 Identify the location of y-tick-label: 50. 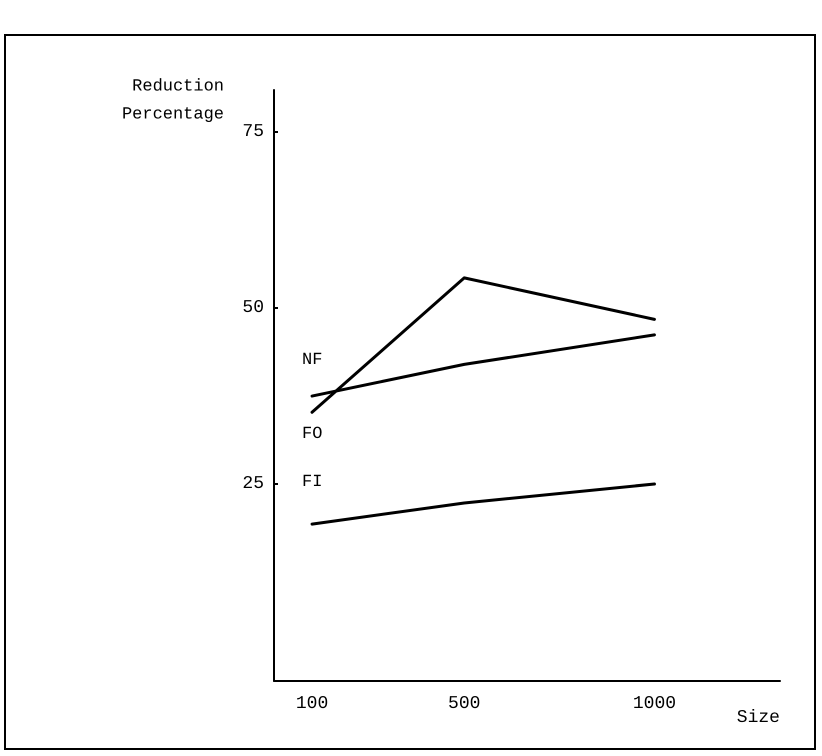
(253, 308).